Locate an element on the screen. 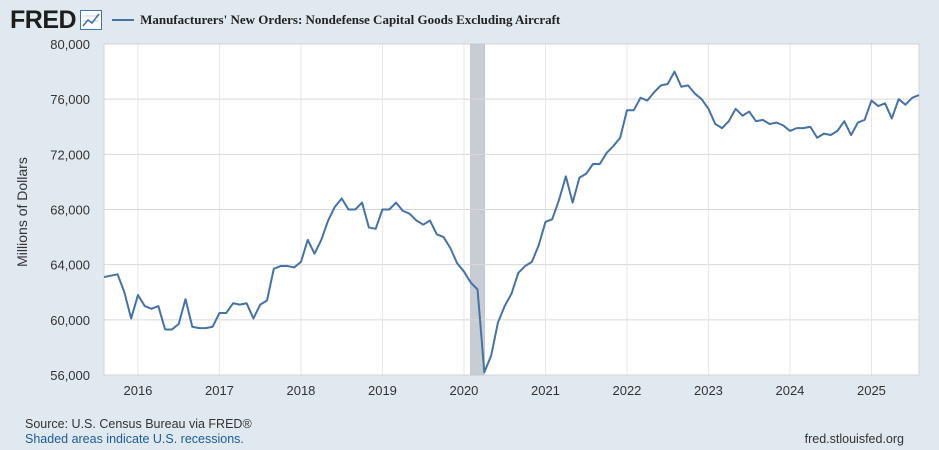 This screenshot has height=450, width=939. y-tick-label: 64,000 is located at coordinates (70, 265).